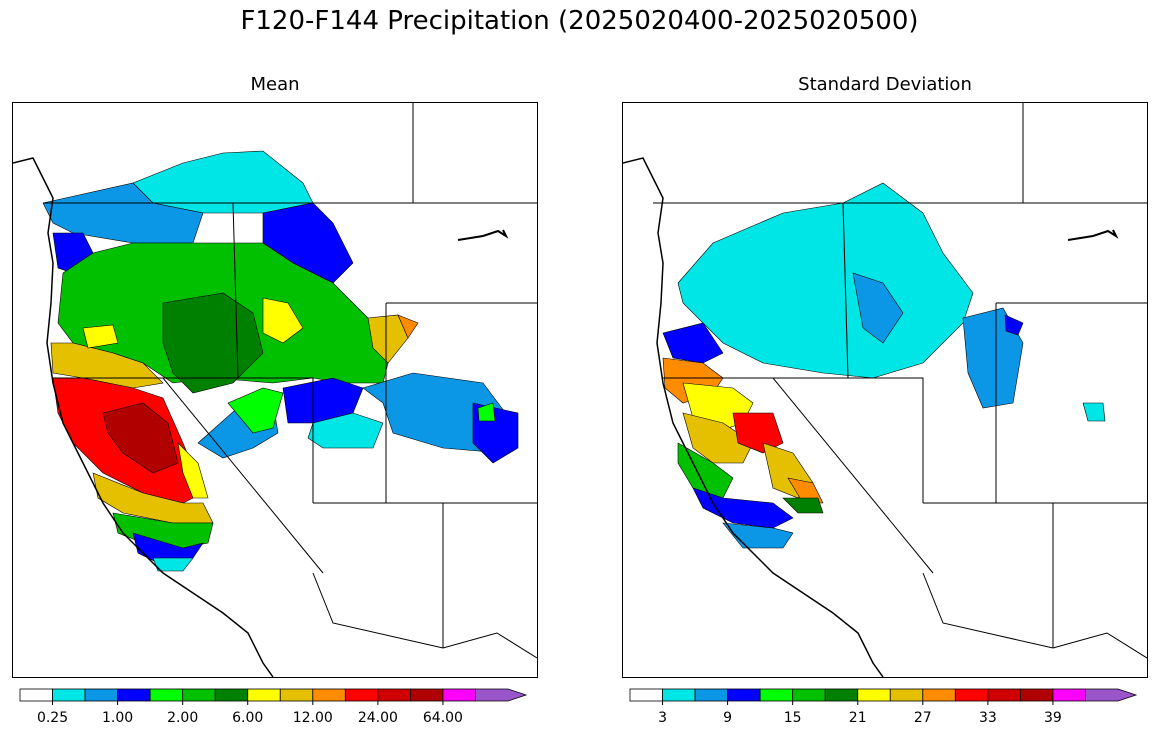 This screenshot has width=1159, height=741. I want to click on mean-colorbar-tick-label: 1.00, so click(118, 718).